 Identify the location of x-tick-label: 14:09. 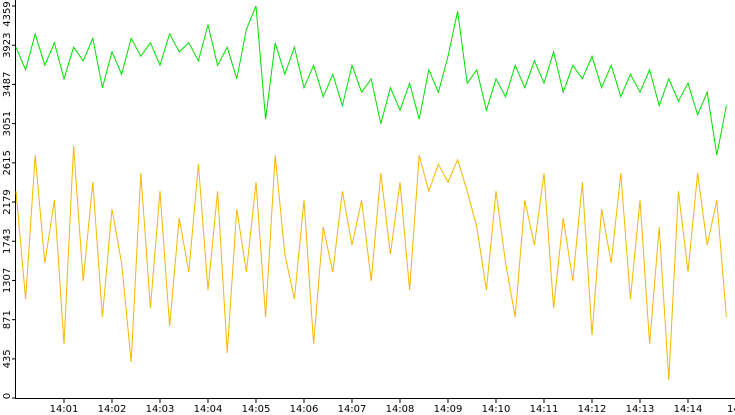
(448, 409).